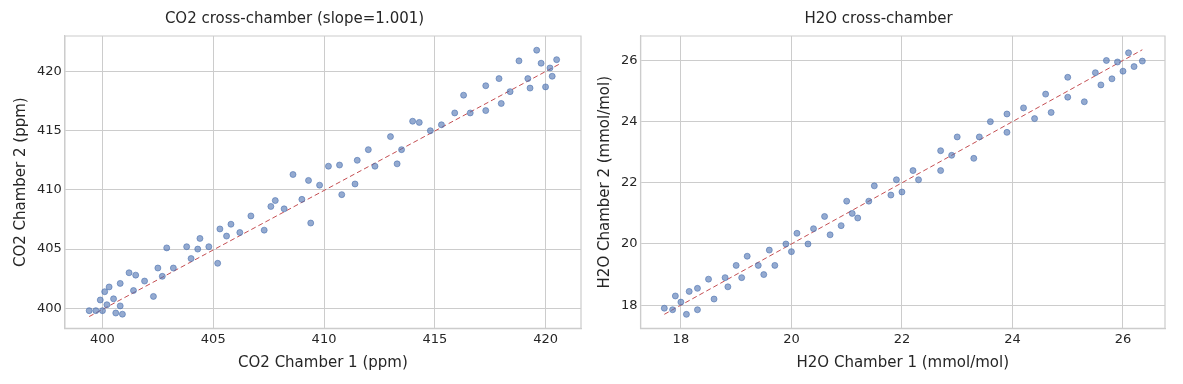 This screenshot has width=1183, height=384. What do you see at coordinates (49, 307) in the screenshot?
I see `y-tick-label: 400` at bounding box center [49, 307].